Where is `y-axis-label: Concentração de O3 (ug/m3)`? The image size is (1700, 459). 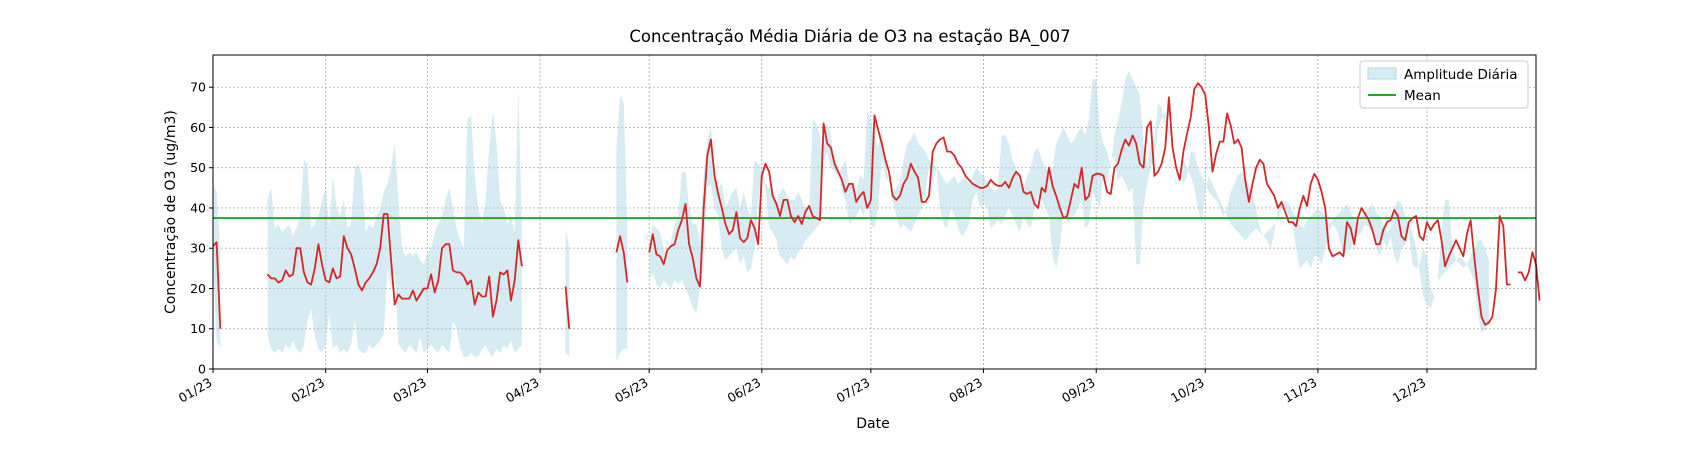
y-axis-label: Concentração de O3 (ug/m3) is located at coordinates (171, 212).